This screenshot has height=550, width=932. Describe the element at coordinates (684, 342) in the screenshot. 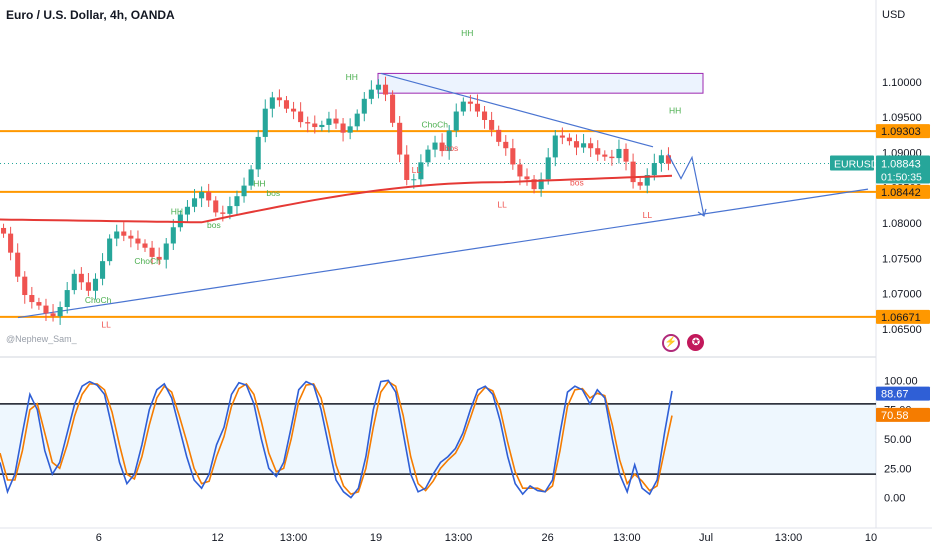

I see `event-icons: ⚡ ✪` at that location.